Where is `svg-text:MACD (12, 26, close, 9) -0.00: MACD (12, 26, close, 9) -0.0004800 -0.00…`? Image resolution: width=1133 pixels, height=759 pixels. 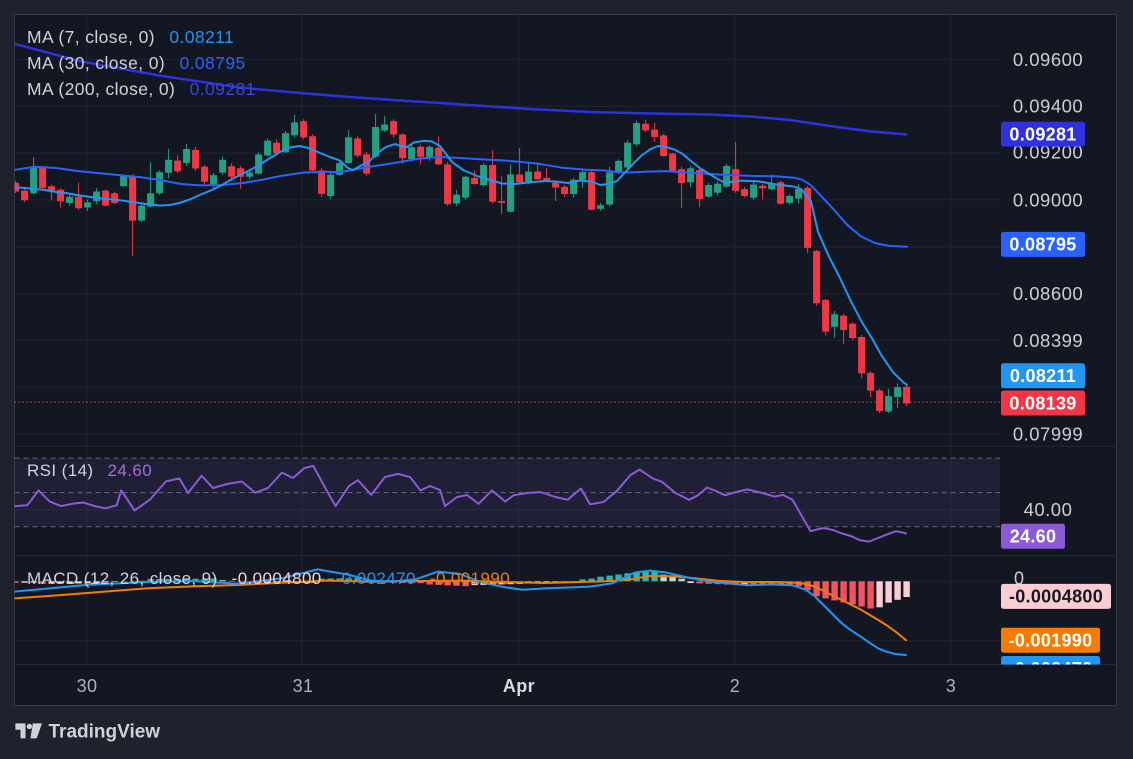
svg-text:MACD (12, 26, close, 9) -0.00: MACD (12, 26, close, 9) -0.0004800 -0.00… is located at coordinates (268, 578).